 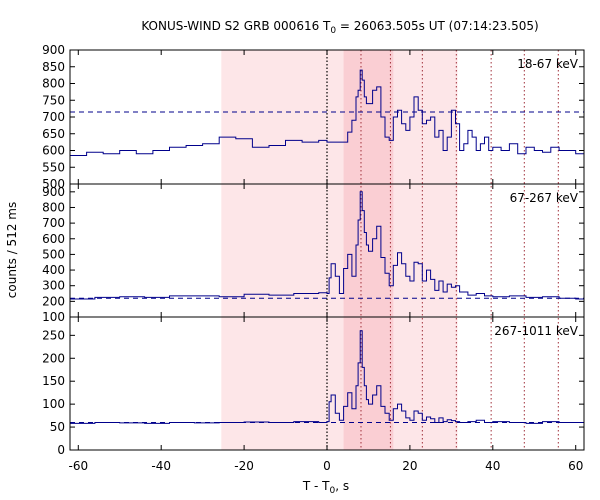 What do you see at coordinates (161, 466) in the screenshot?
I see `x-tick-label: -40` at bounding box center [161, 466].